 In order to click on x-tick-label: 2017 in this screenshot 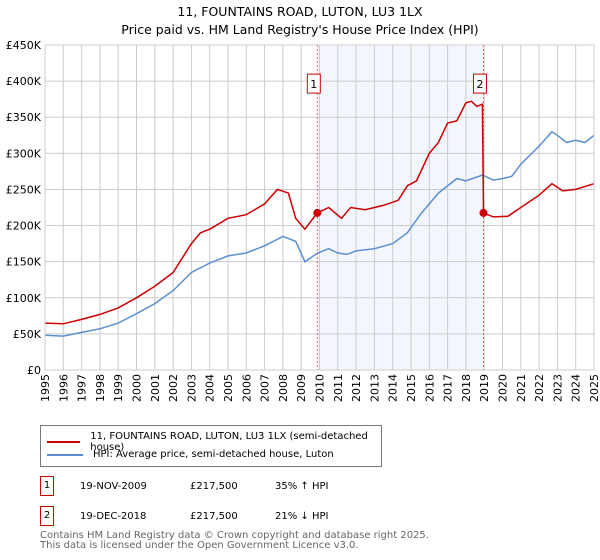, I will do `click(448, 388)`.